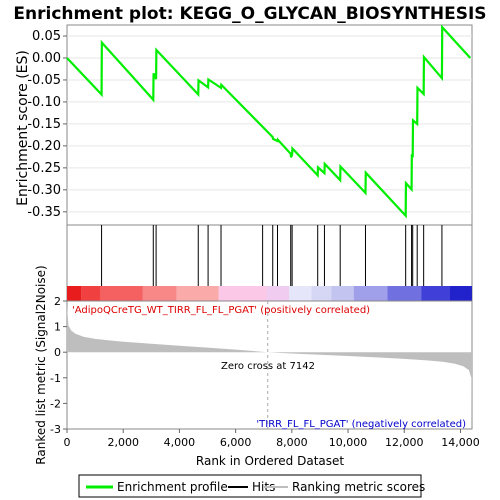 The image size is (500, 500). I want to click on x-tick-label: 4,000, so click(180, 442).